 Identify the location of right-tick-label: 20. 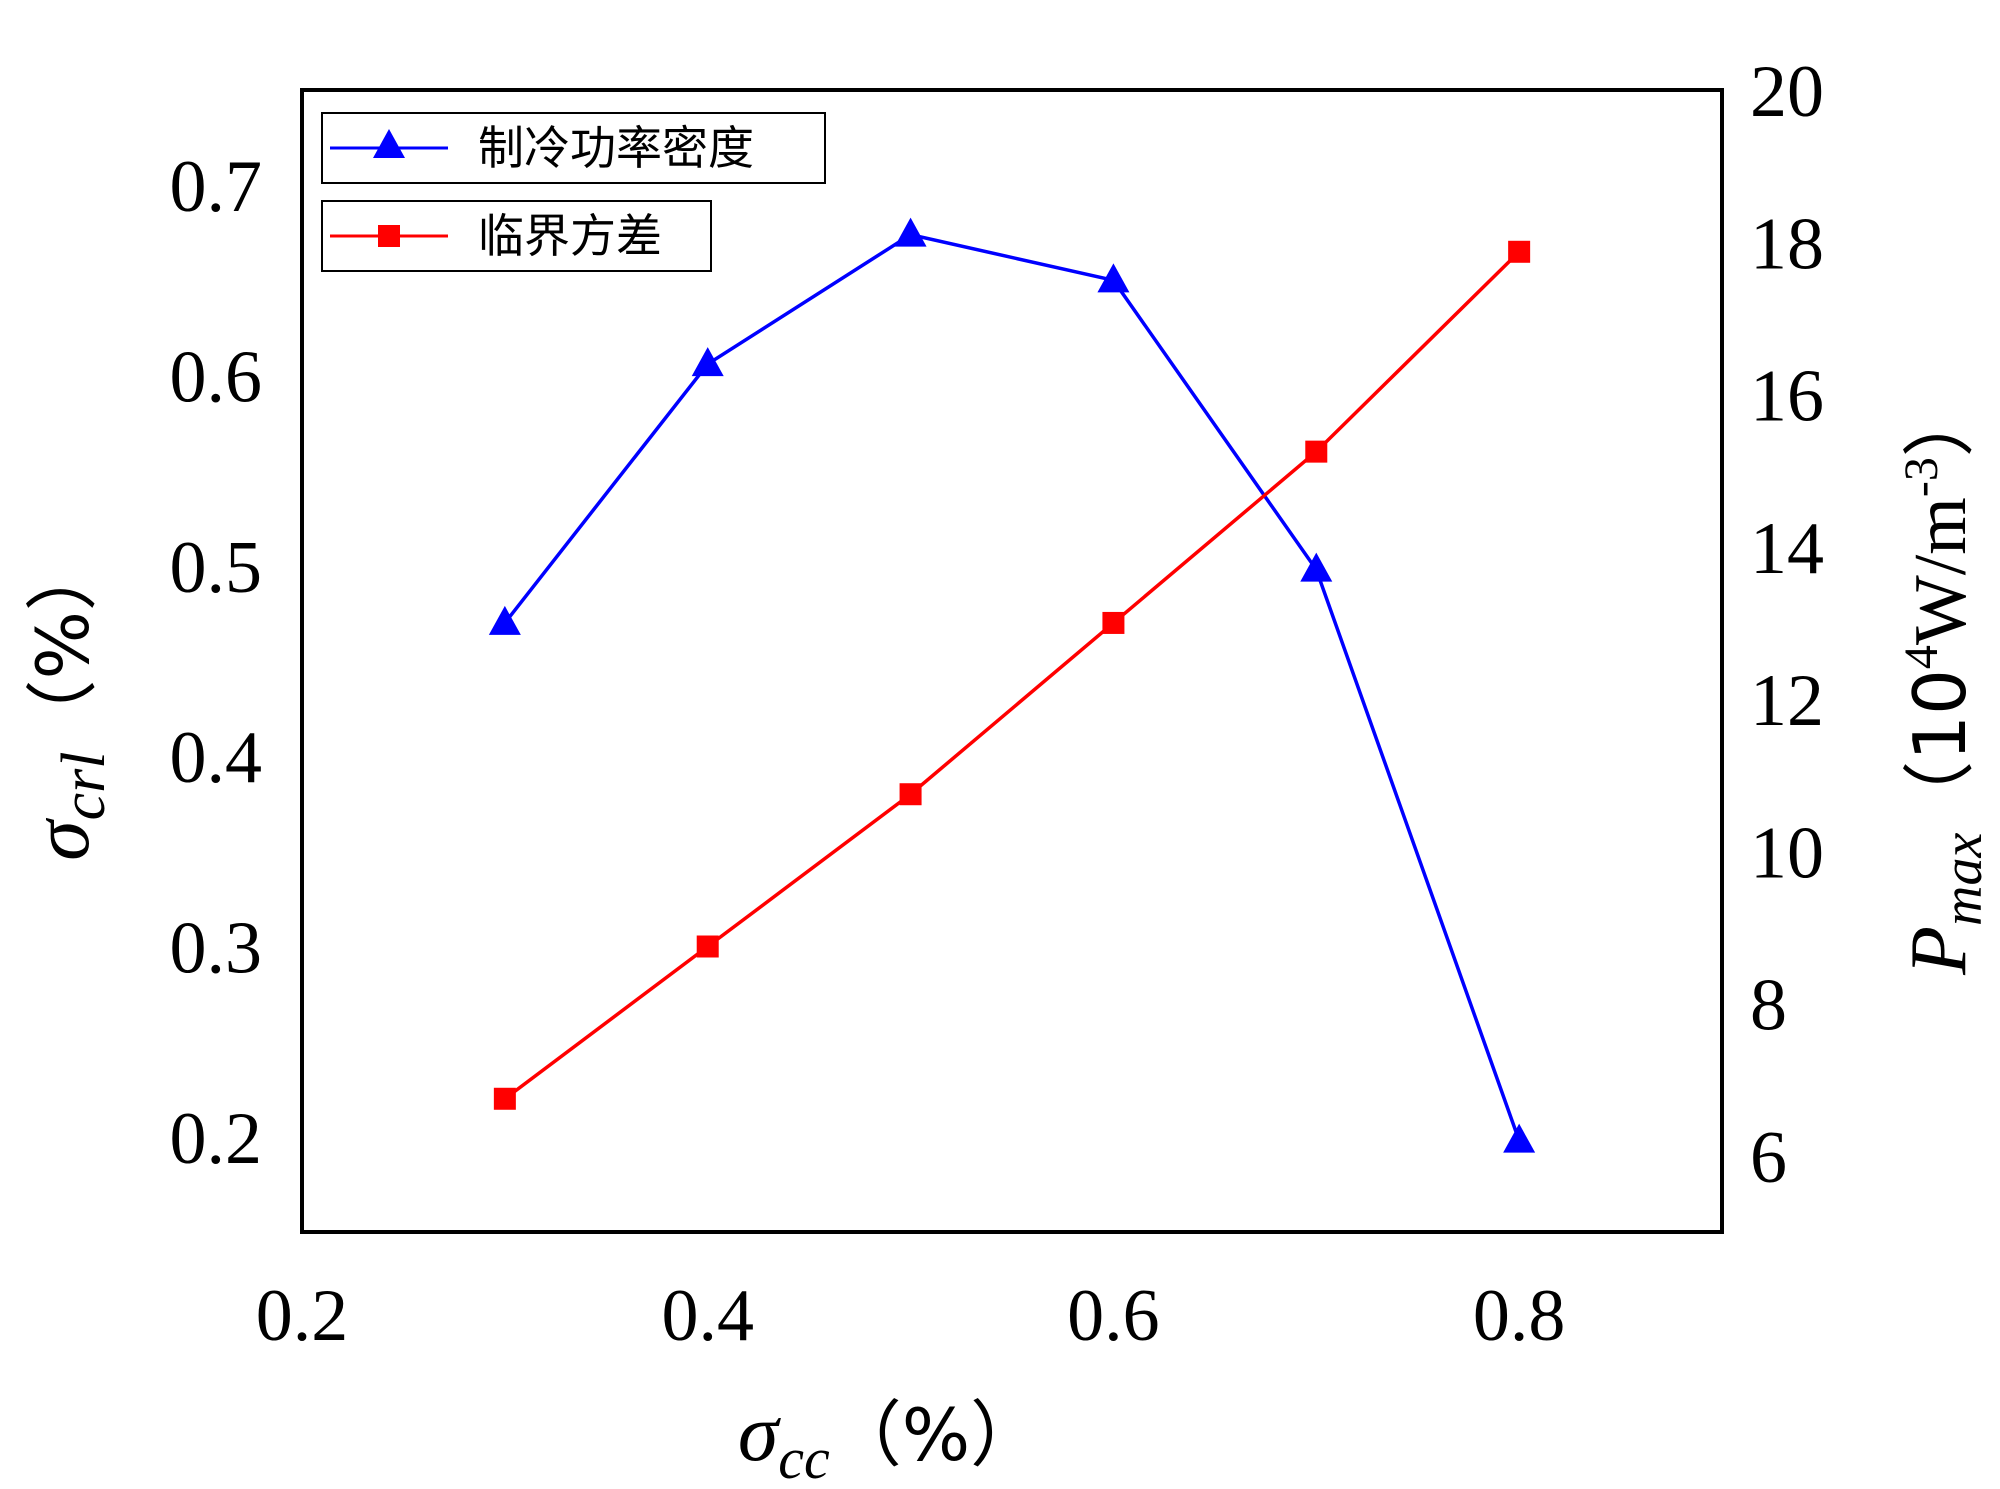
(1787, 92).